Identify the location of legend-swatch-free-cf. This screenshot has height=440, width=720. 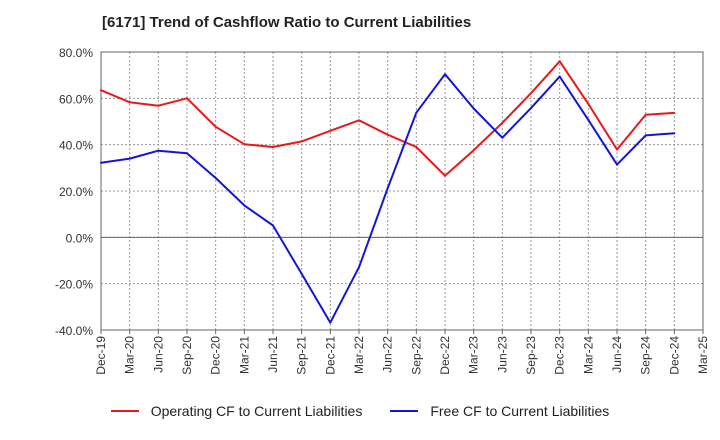
(404, 411).